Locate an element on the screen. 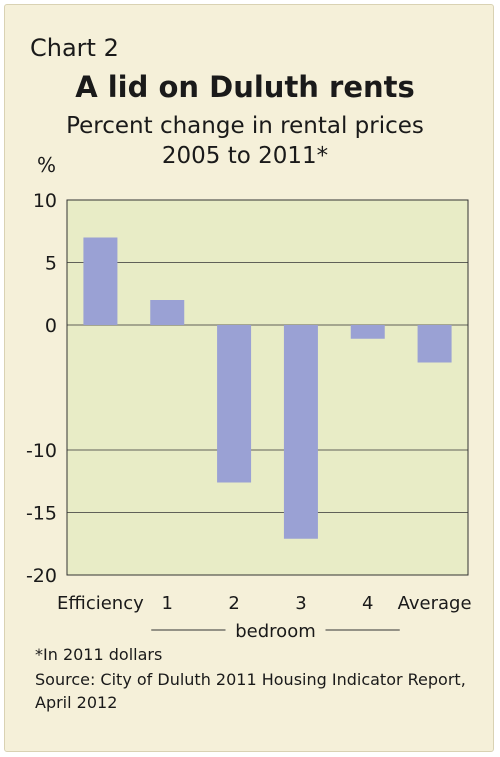 The image size is (500, 757). x-tick-label: 4 is located at coordinates (367, 603).